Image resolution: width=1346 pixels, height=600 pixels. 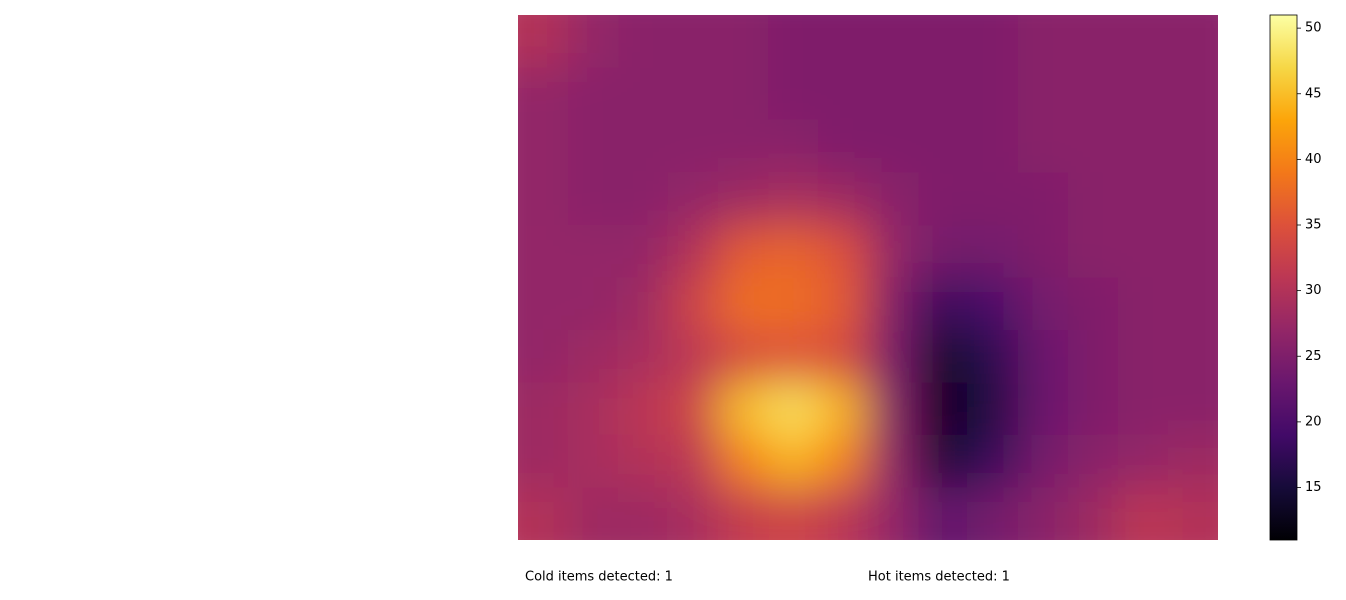 What do you see at coordinates (1313, 159) in the screenshot?
I see `colorbar-tick-label: 40` at bounding box center [1313, 159].